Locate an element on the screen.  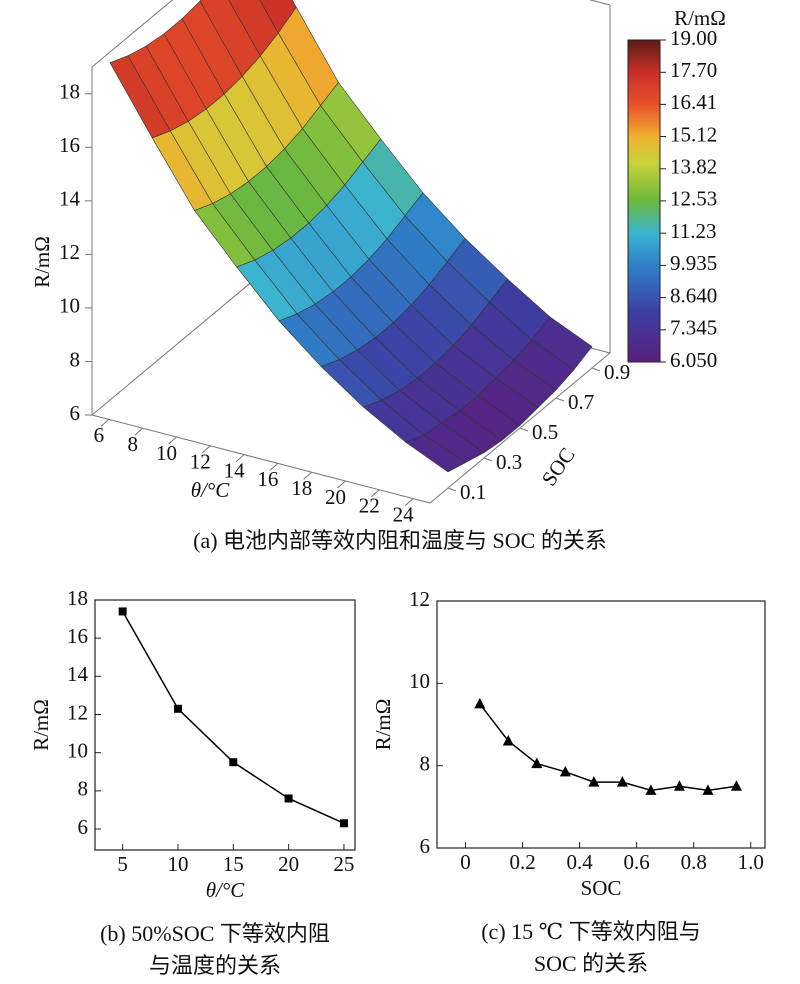
caption: 与温度的关系 is located at coordinates (215, 965).